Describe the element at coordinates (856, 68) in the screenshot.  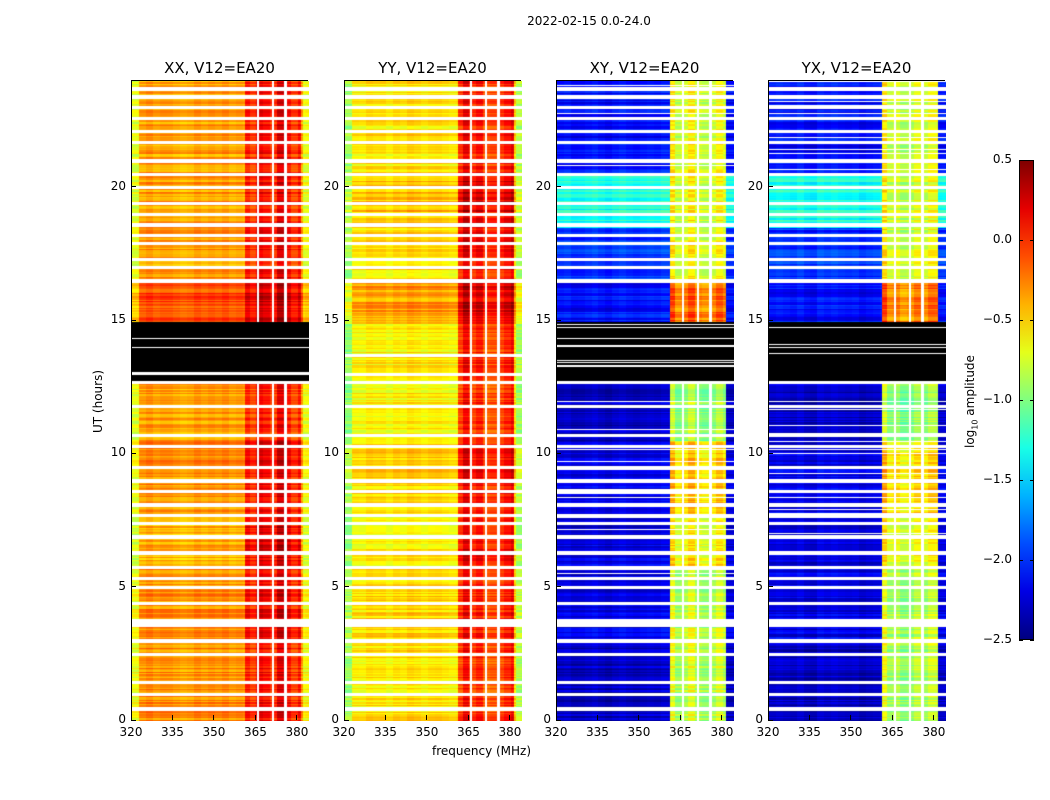
I see `panel-title: YX, V12=EA20` at that location.